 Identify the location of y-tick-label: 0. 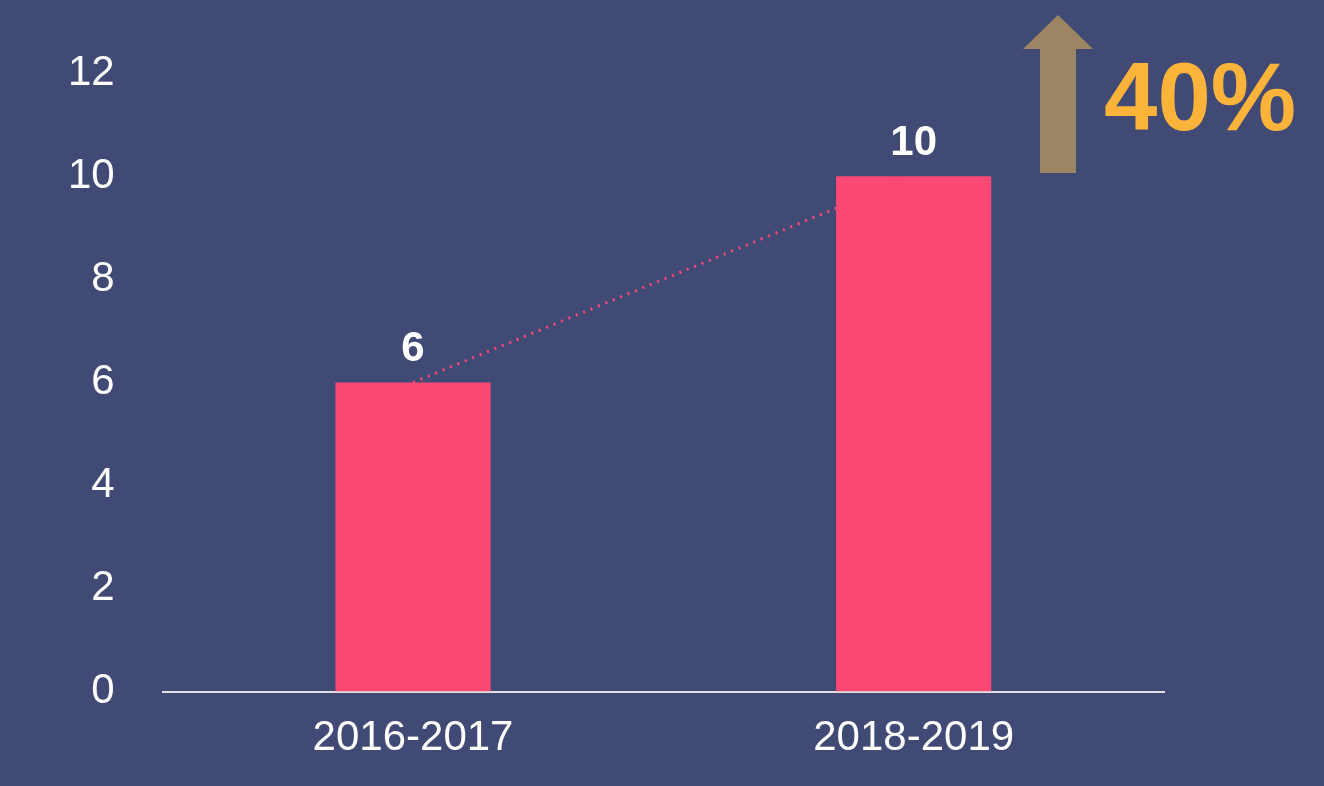
(103, 689).